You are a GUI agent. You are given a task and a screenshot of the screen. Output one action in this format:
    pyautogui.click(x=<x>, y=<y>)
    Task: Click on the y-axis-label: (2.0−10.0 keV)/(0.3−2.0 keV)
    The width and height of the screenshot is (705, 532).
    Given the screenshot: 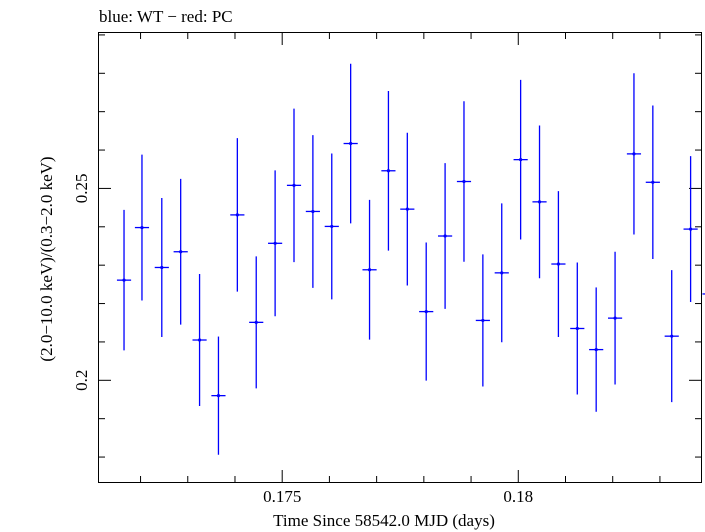 What is the action you would take?
    pyautogui.click(x=46, y=258)
    